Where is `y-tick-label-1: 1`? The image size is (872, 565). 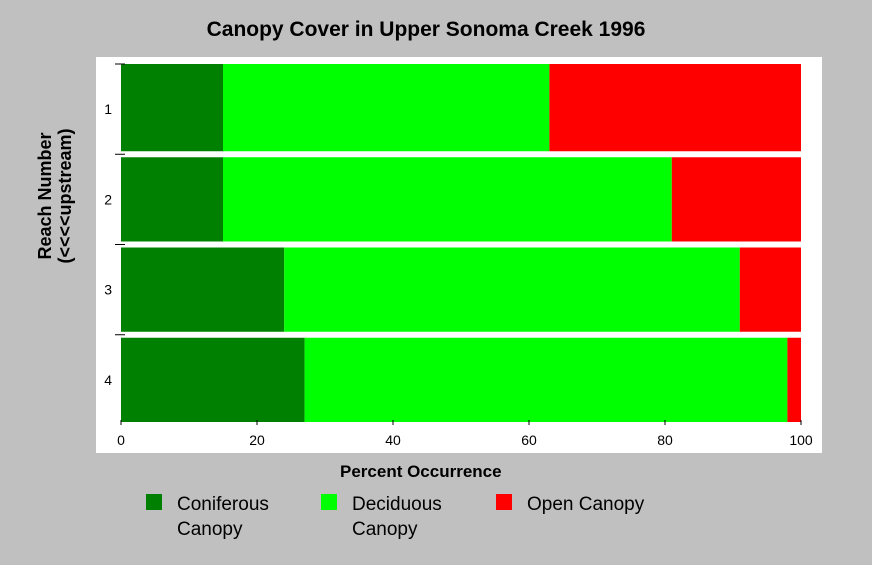
y-tick-label-1: 1 is located at coordinates (108, 109).